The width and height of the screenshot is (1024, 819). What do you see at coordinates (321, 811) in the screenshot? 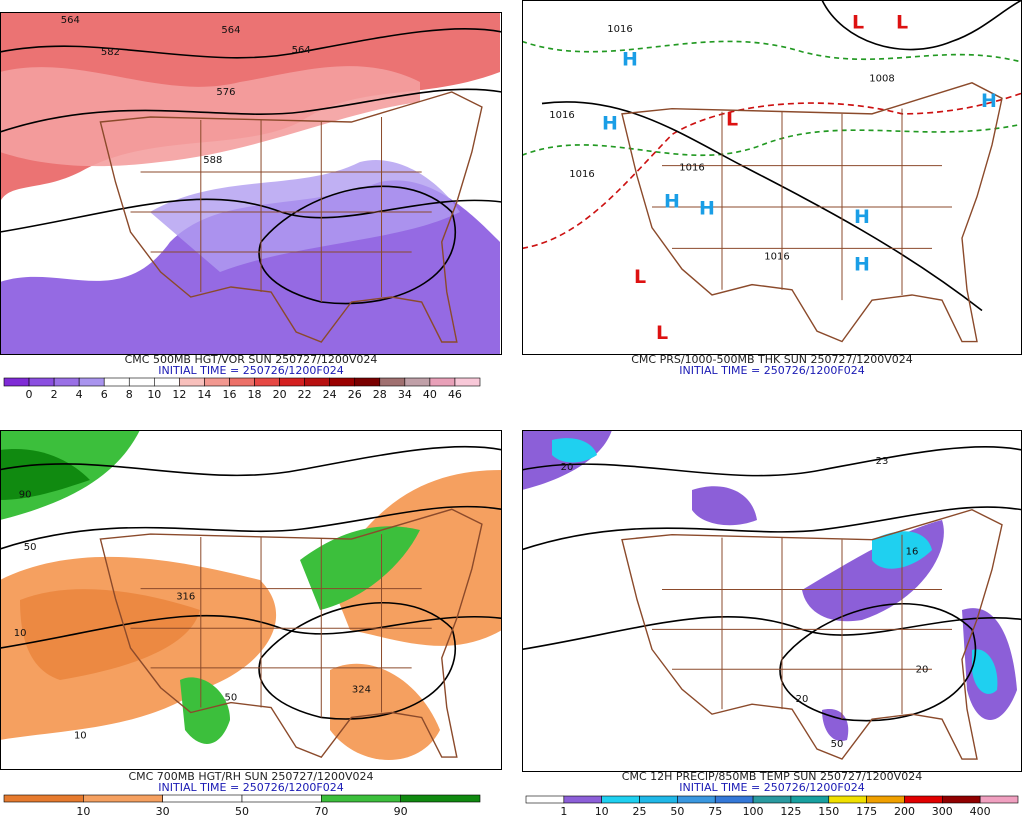
I see `colorbar-label: 70` at bounding box center [321, 811].